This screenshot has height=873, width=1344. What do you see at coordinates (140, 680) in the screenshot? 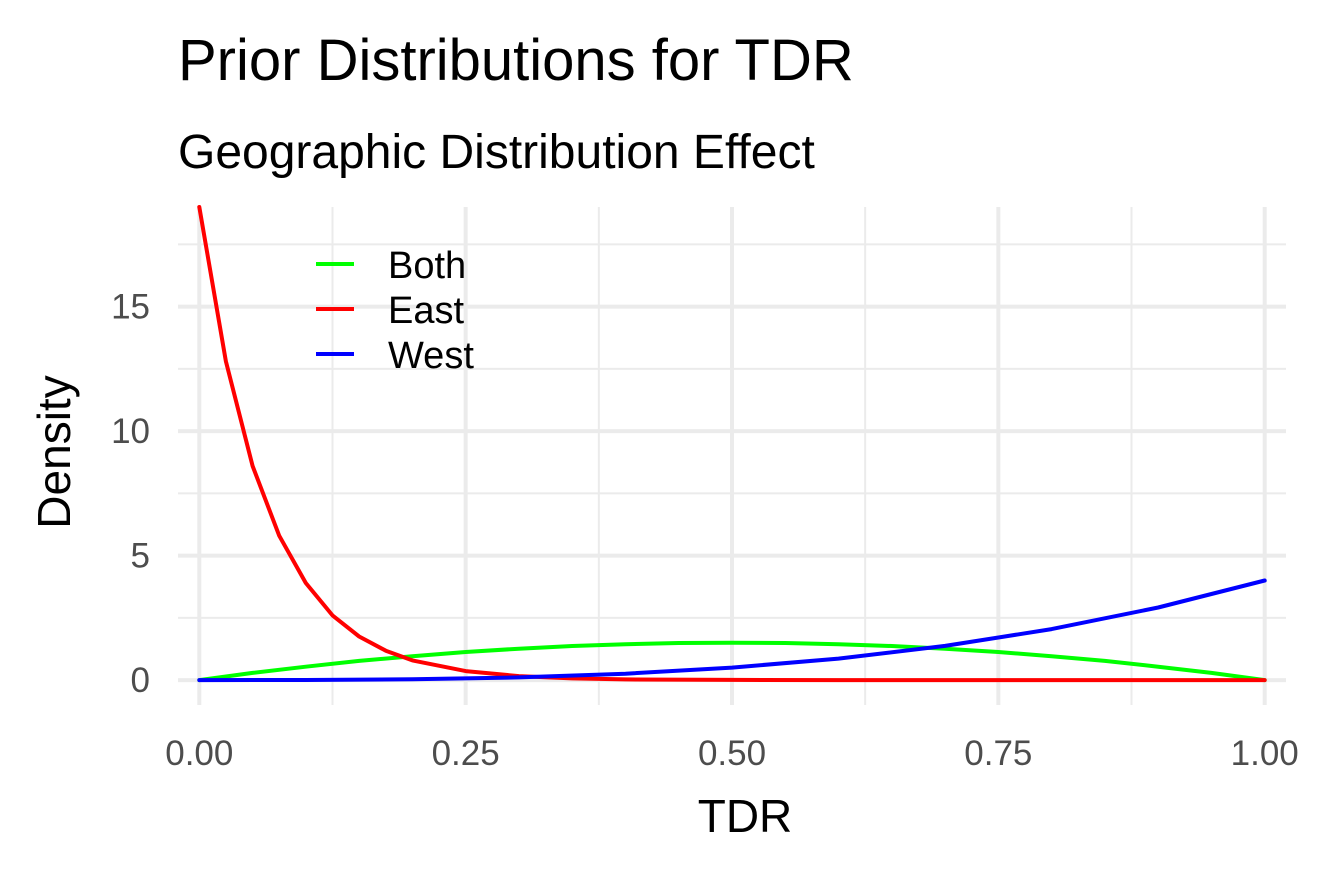
I see `y-tick-label: 0` at bounding box center [140, 680].